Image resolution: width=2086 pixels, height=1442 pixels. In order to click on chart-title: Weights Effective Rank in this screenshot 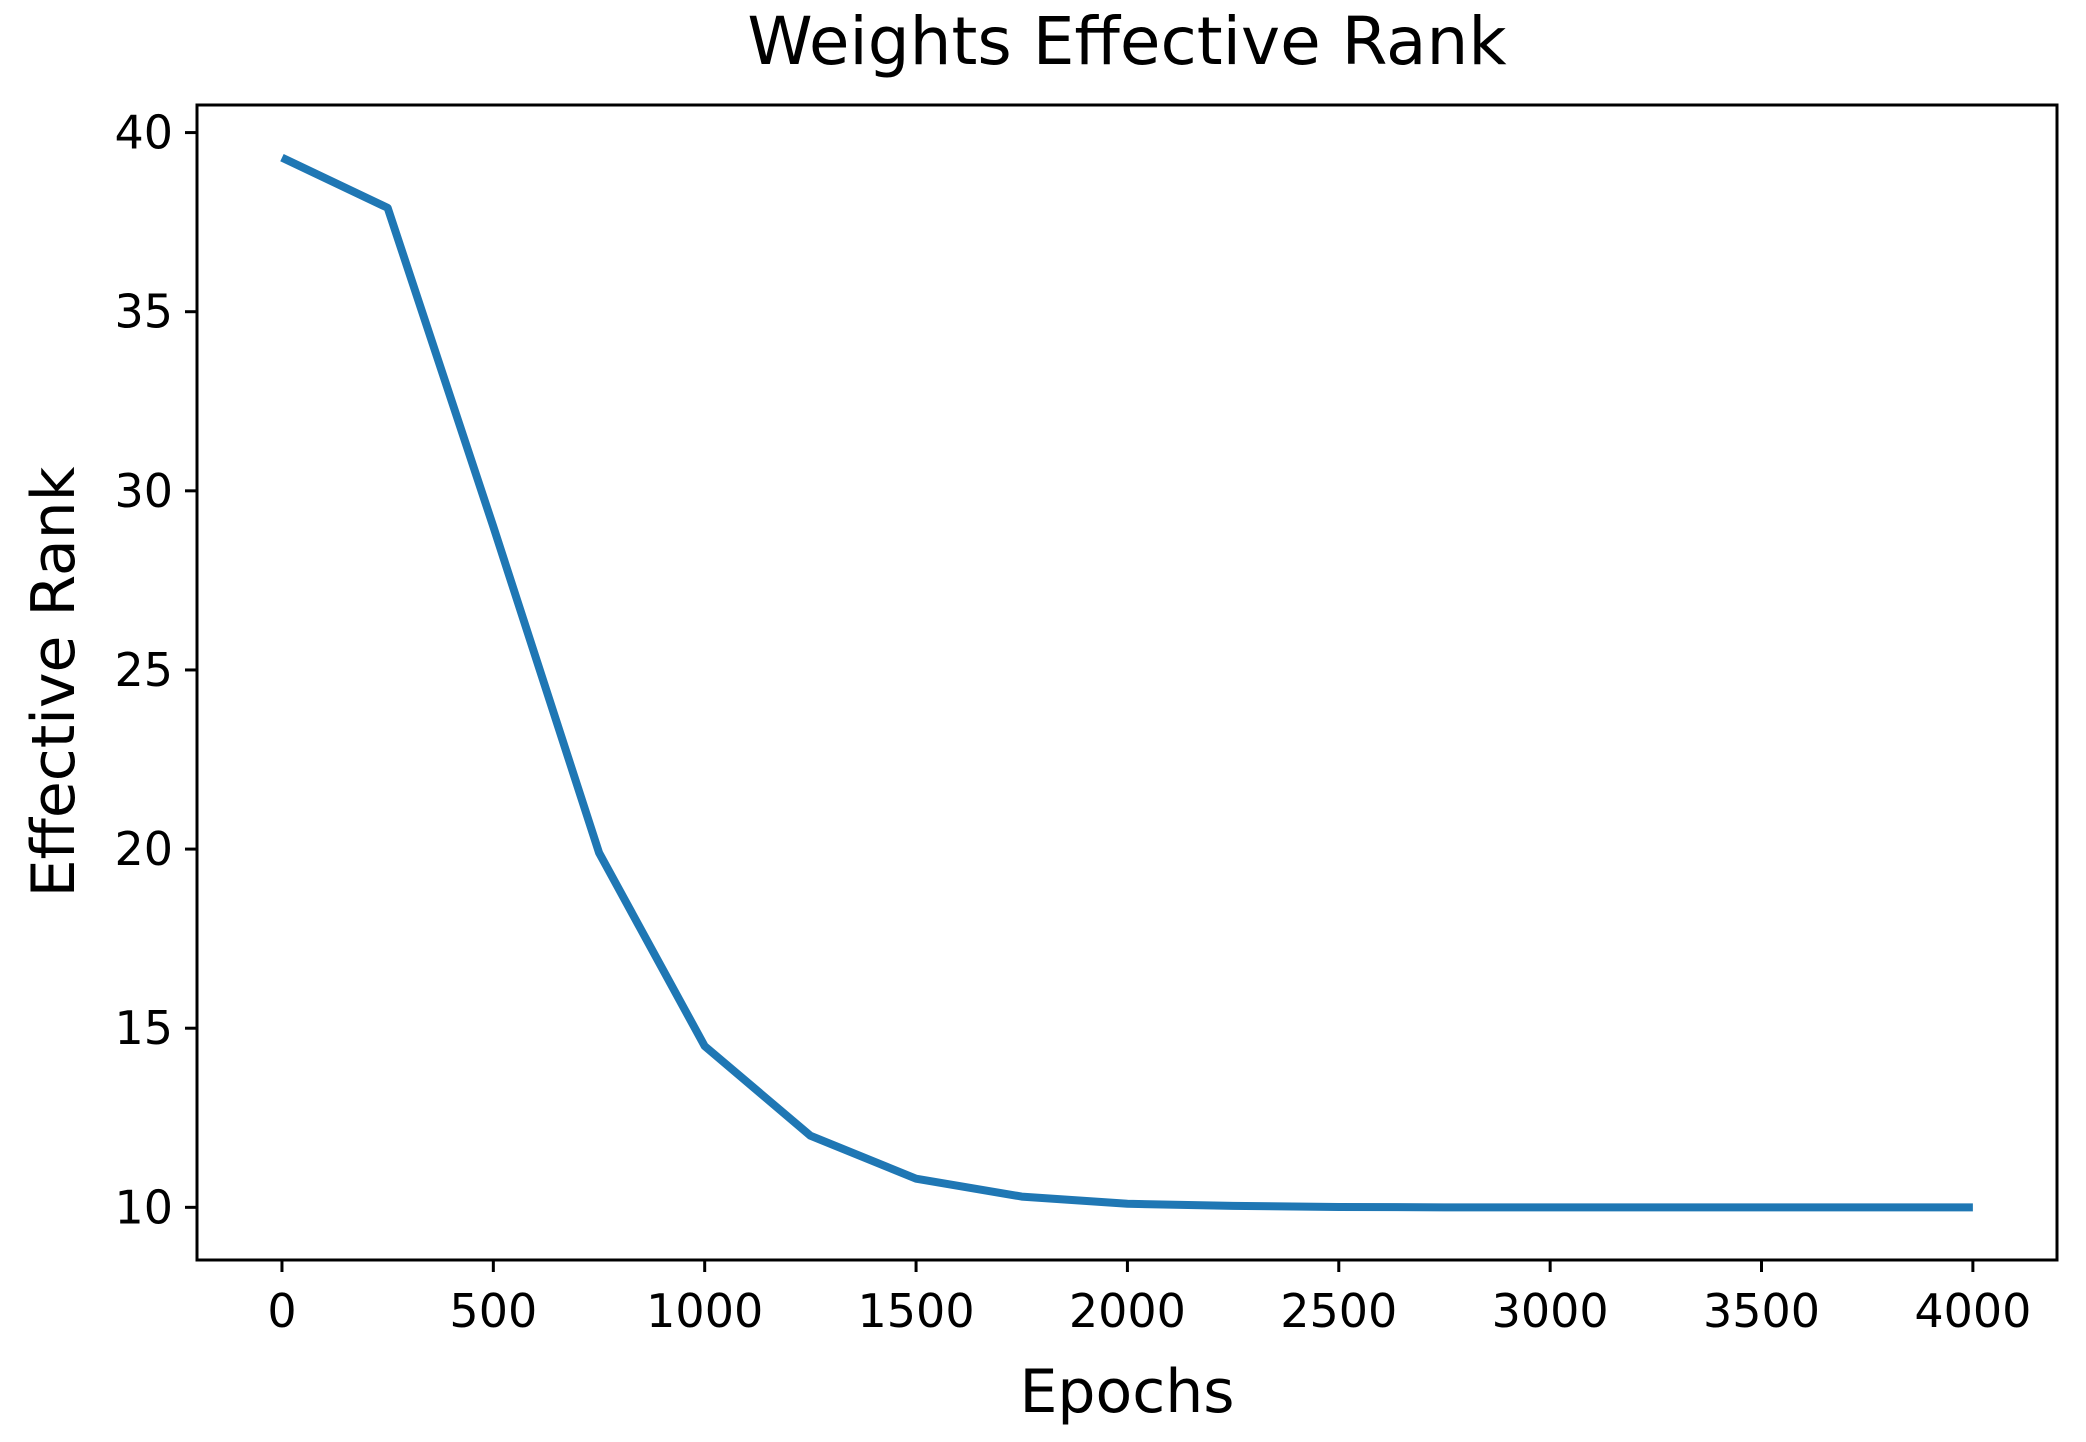, I will do `click(1127, 41)`.